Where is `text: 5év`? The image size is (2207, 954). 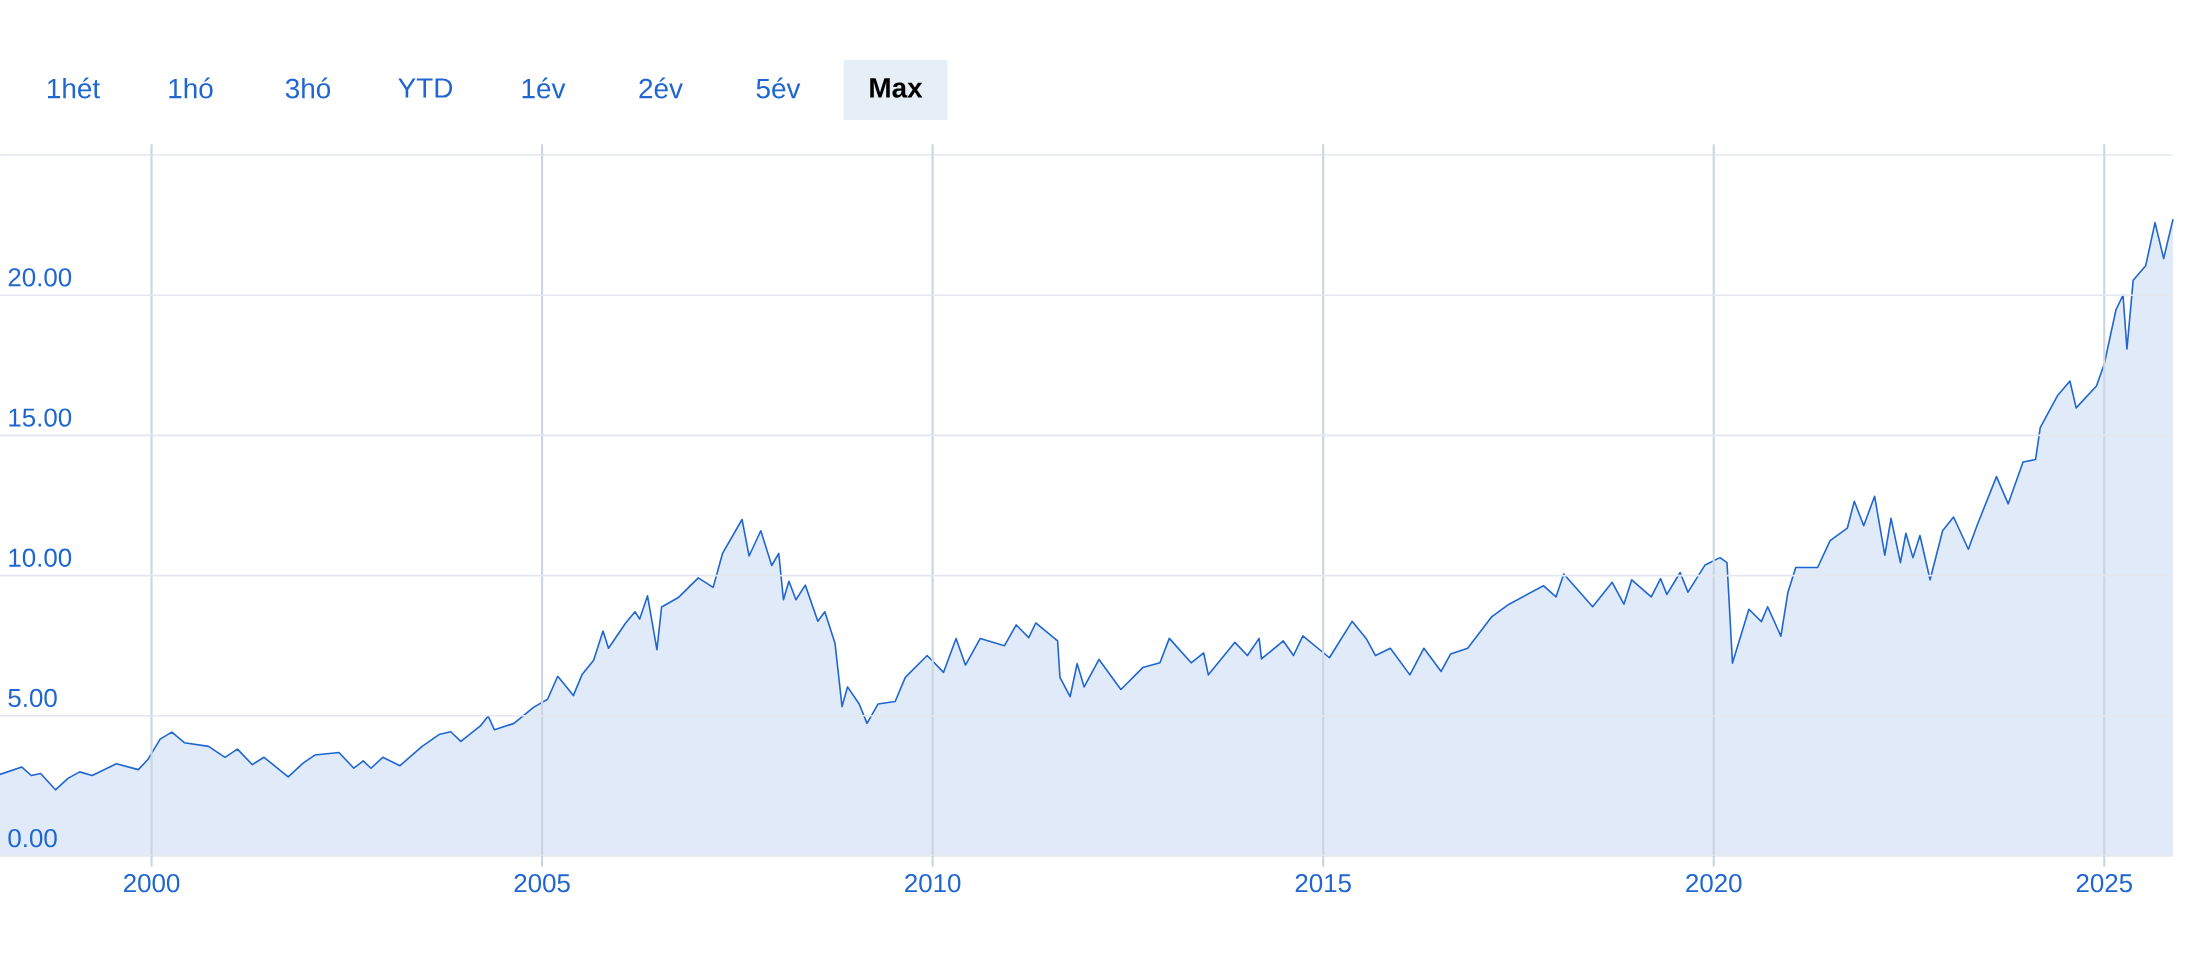
text: 5év is located at coordinates (778, 88).